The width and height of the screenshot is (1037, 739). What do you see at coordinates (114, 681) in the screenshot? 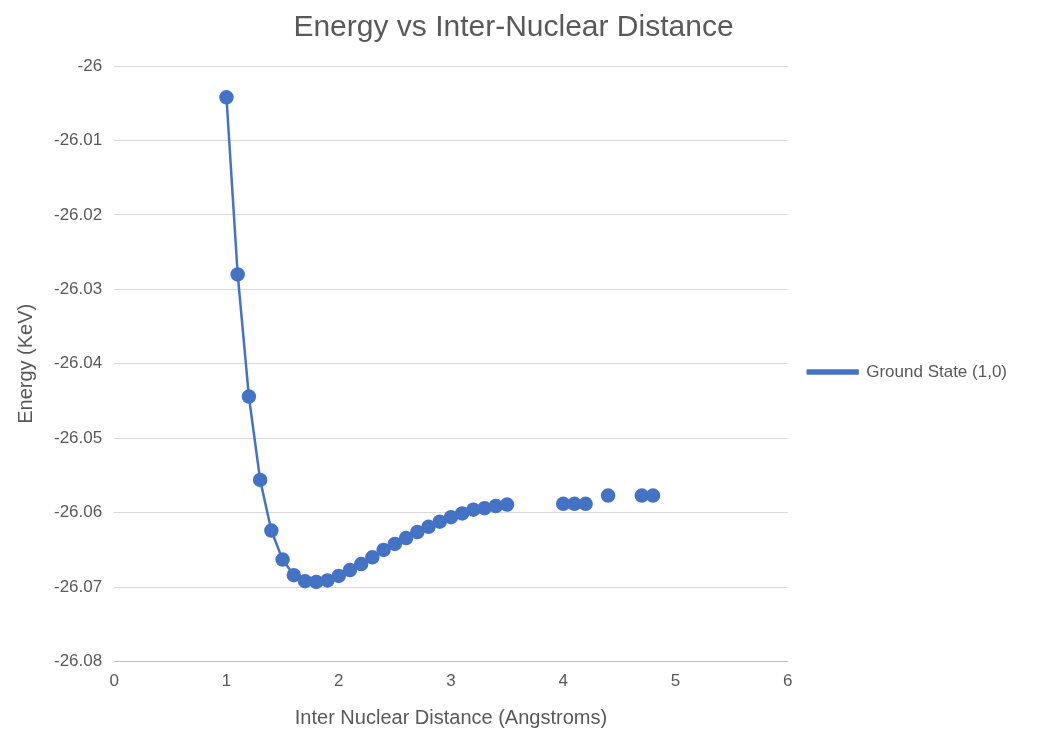
I see `x-tick-label: 0` at bounding box center [114, 681].